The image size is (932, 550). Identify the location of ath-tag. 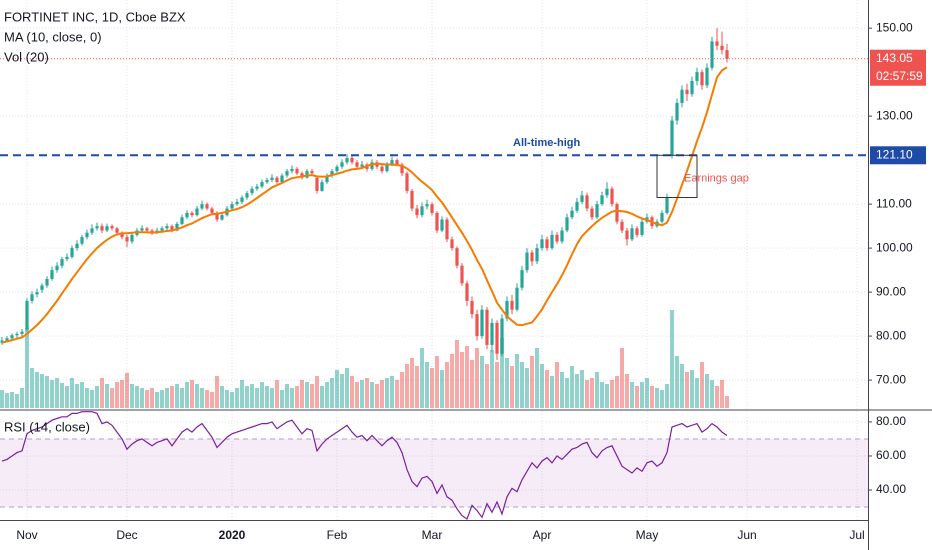
(898, 155).